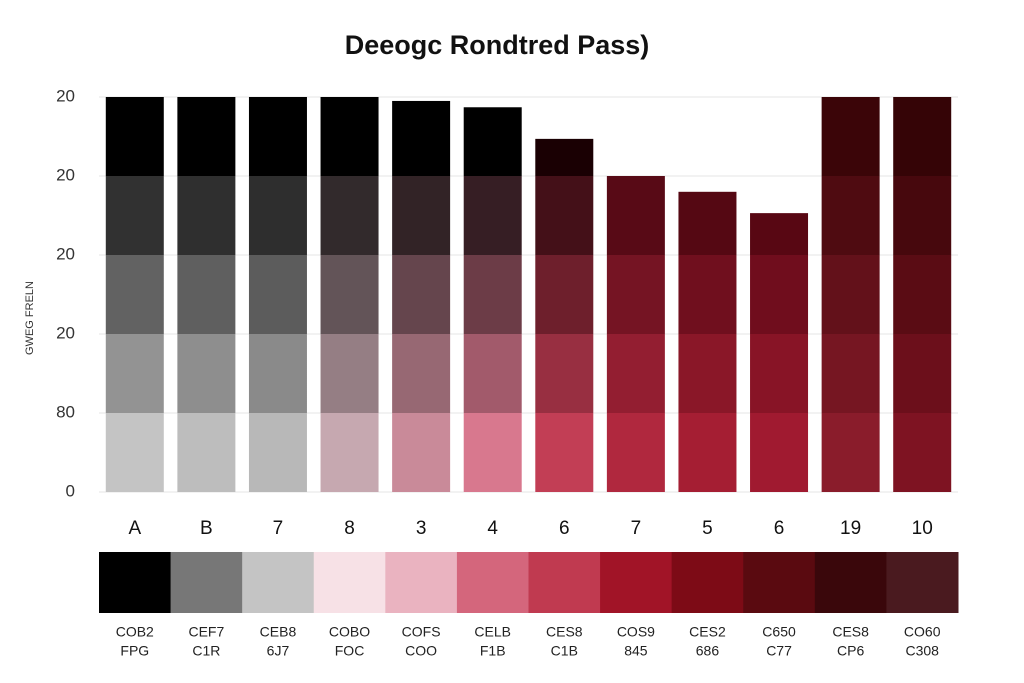 Image resolution: width=1024 pixels, height=683 pixels. Describe the element at coordinates (497, 45) in the screenshot. I see `chart-title: Deeogc Rondtred Pass)` at that location.